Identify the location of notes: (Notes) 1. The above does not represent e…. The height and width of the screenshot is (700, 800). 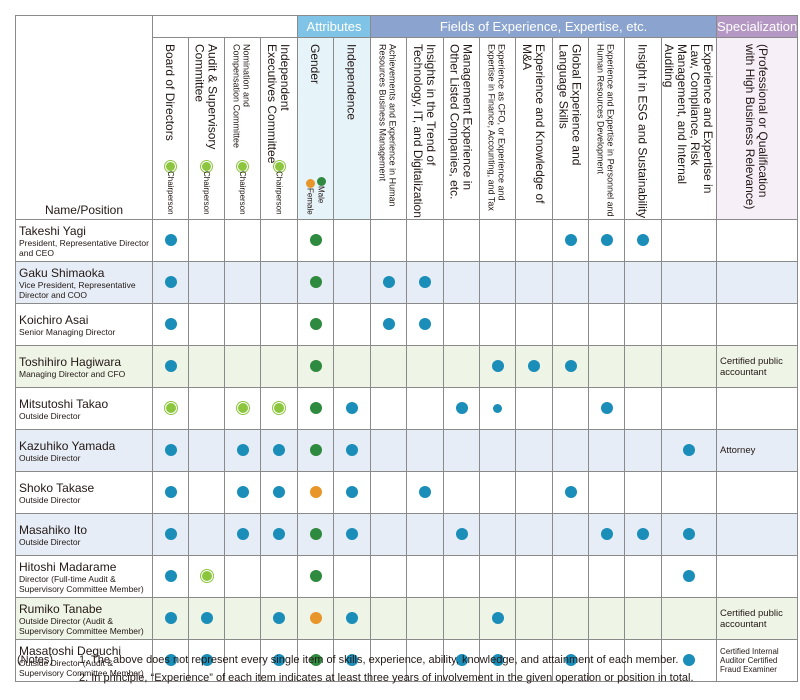
(355, 669).